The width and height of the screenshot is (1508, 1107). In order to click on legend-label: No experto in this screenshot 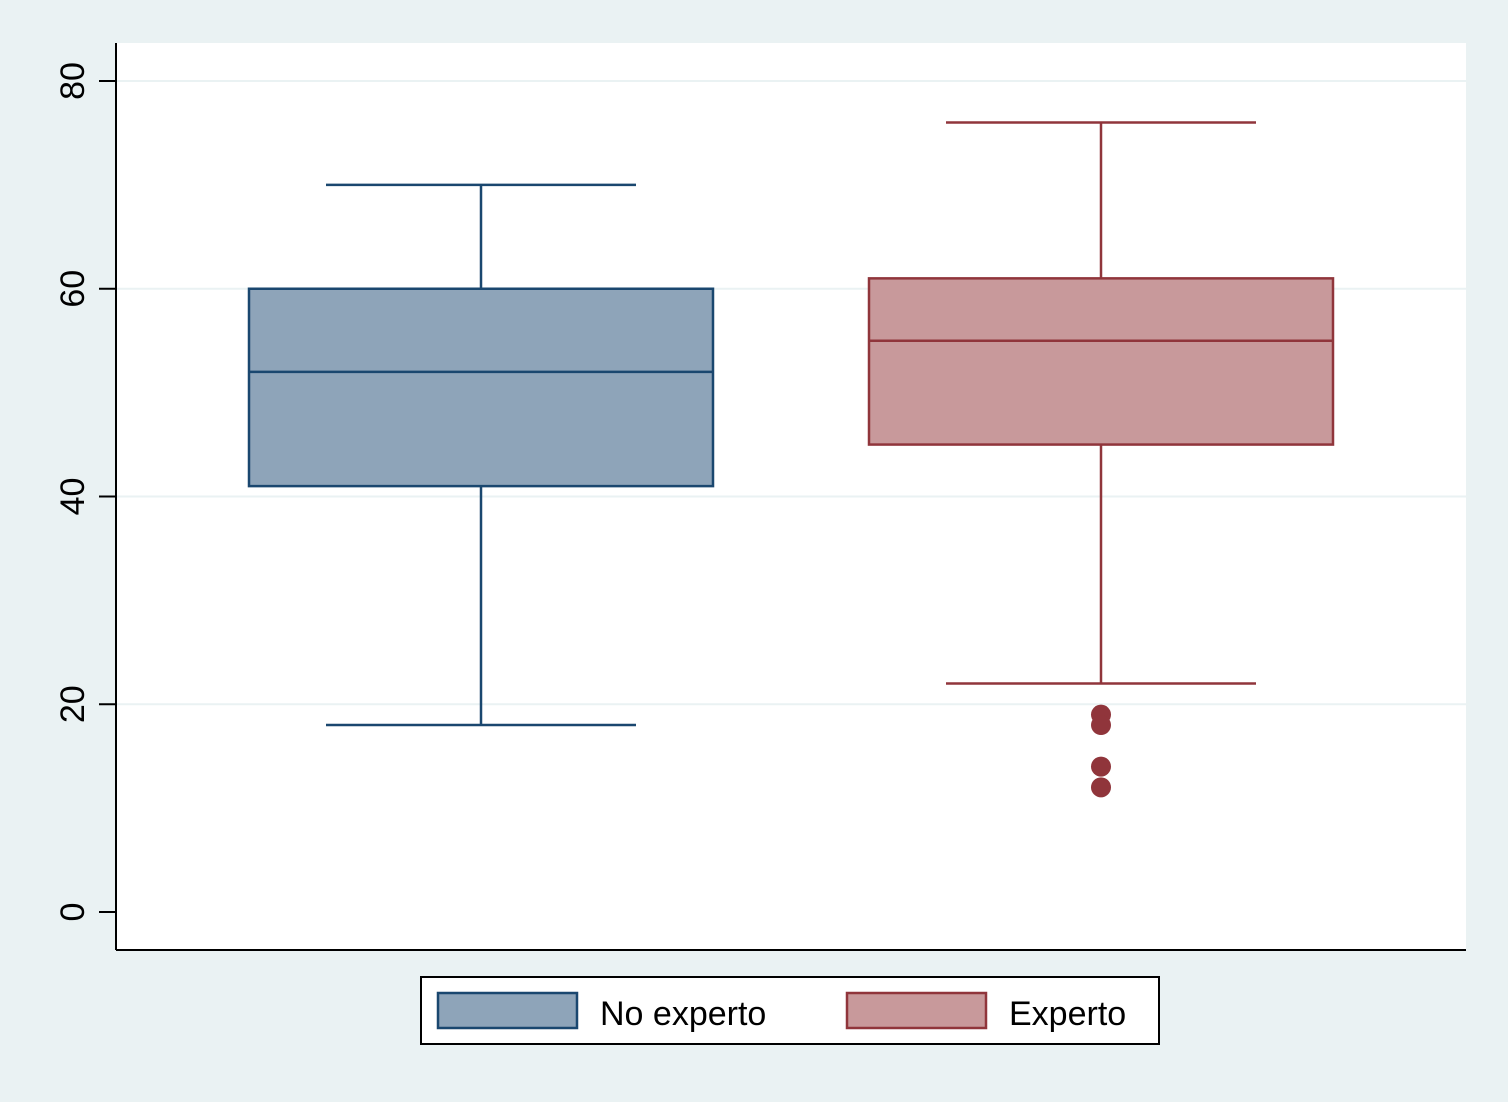, I will do `click(683, 1014)`.